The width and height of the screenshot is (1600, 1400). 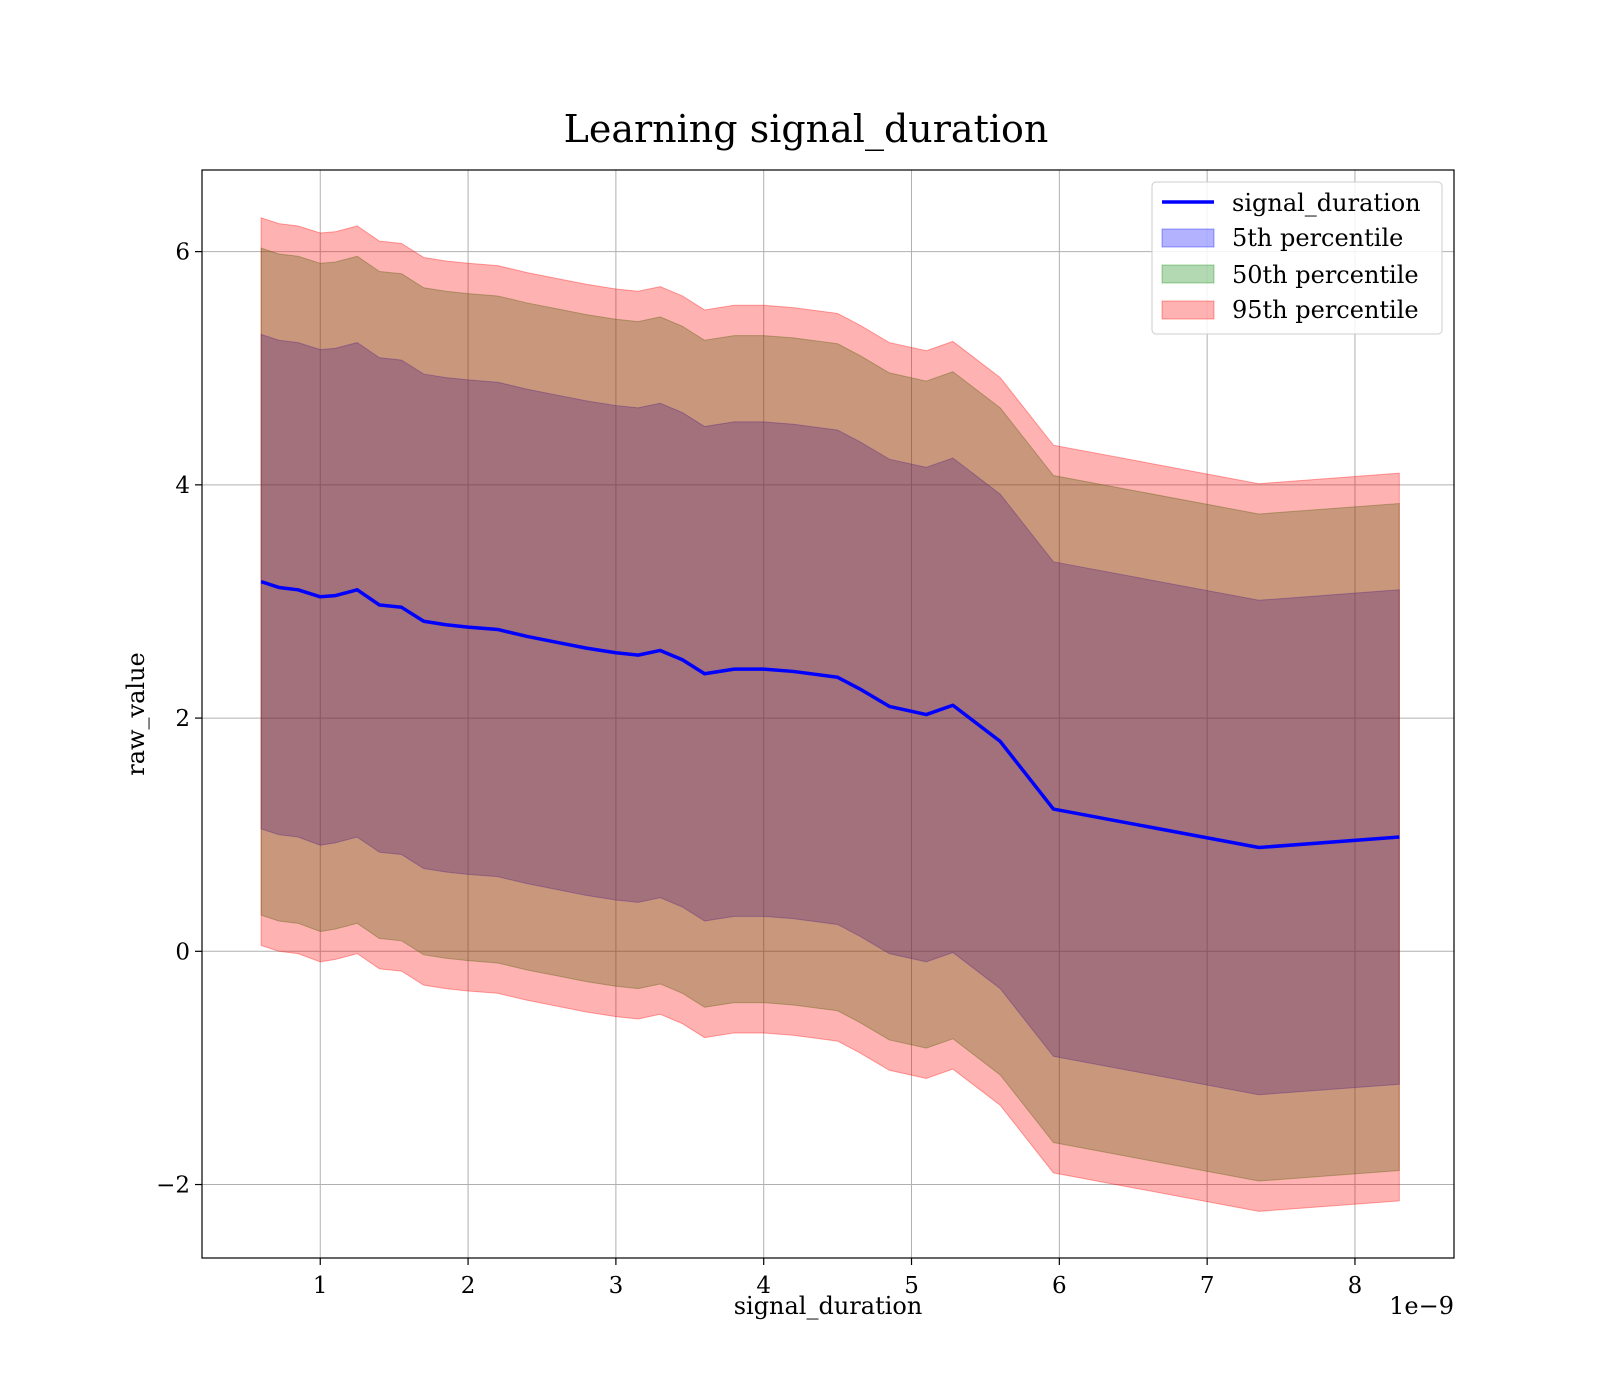 What do you see at coordinates (468, 1286) in the screenshot?
I see `x-tick-label: 2` at bounding box center [468, 1286].